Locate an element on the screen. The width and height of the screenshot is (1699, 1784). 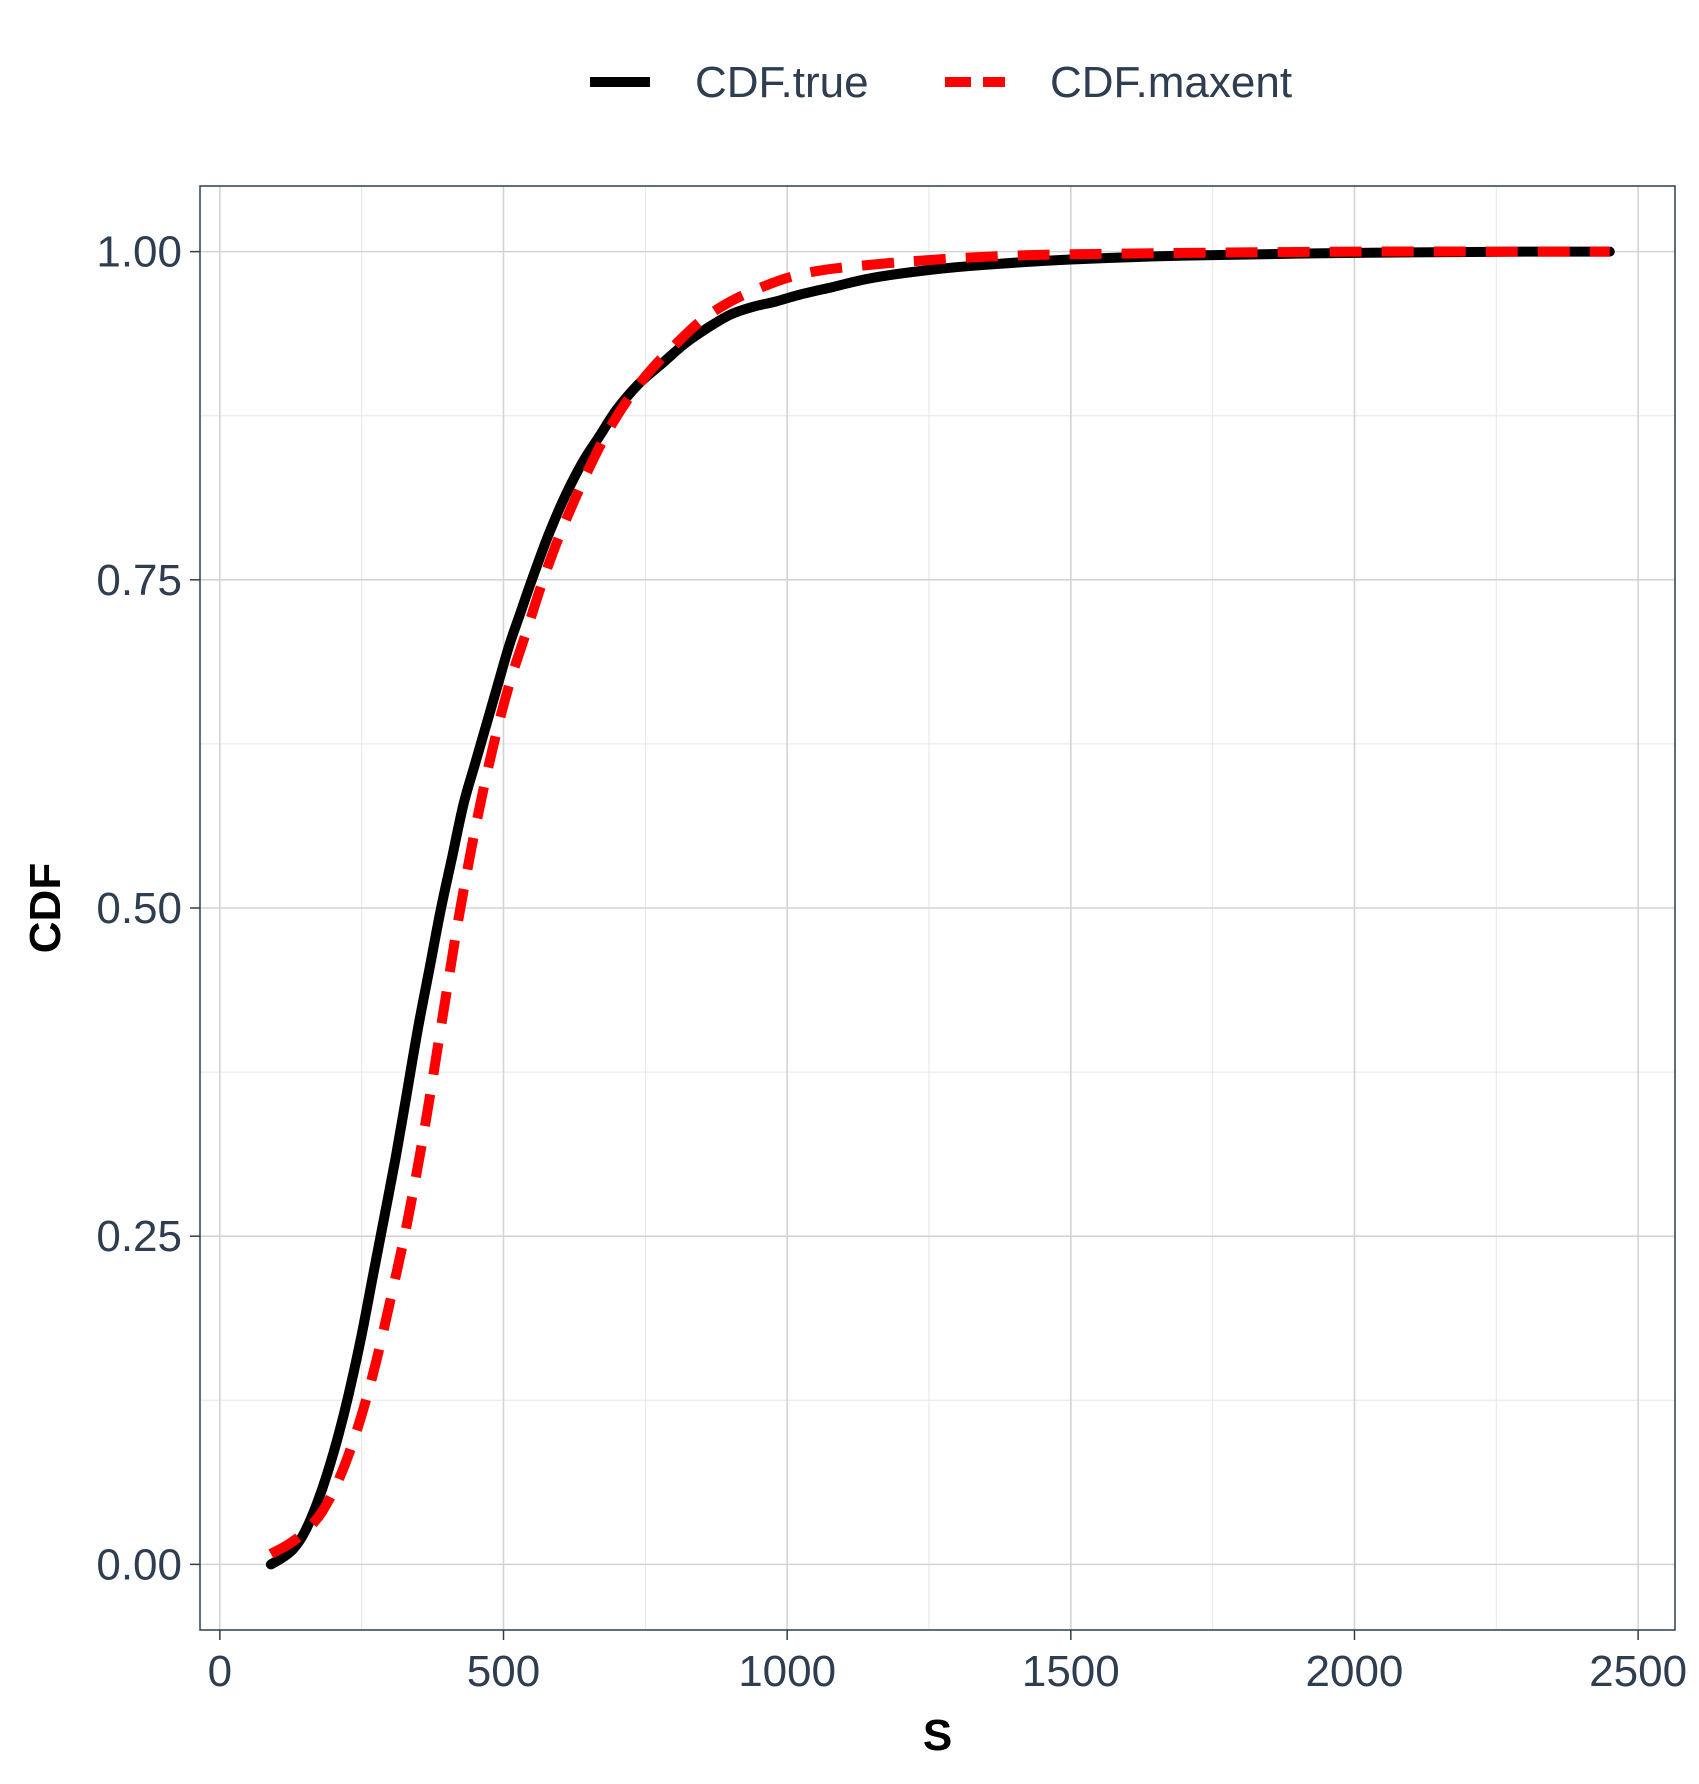
legend-label: CDF.maxent is located at coordinates (1171, 82).